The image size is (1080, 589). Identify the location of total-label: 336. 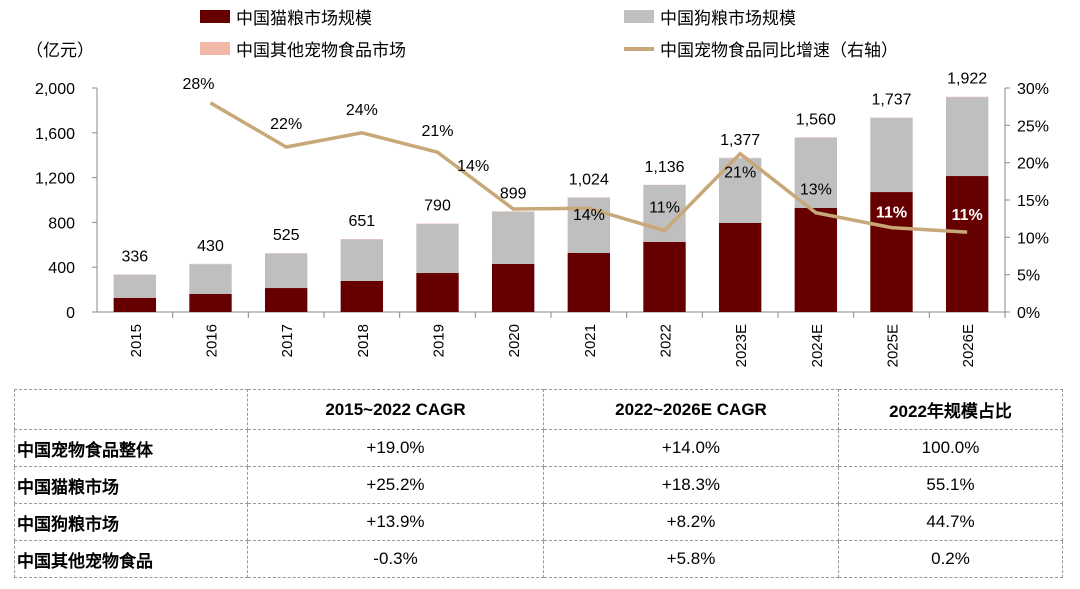
(134, 256).